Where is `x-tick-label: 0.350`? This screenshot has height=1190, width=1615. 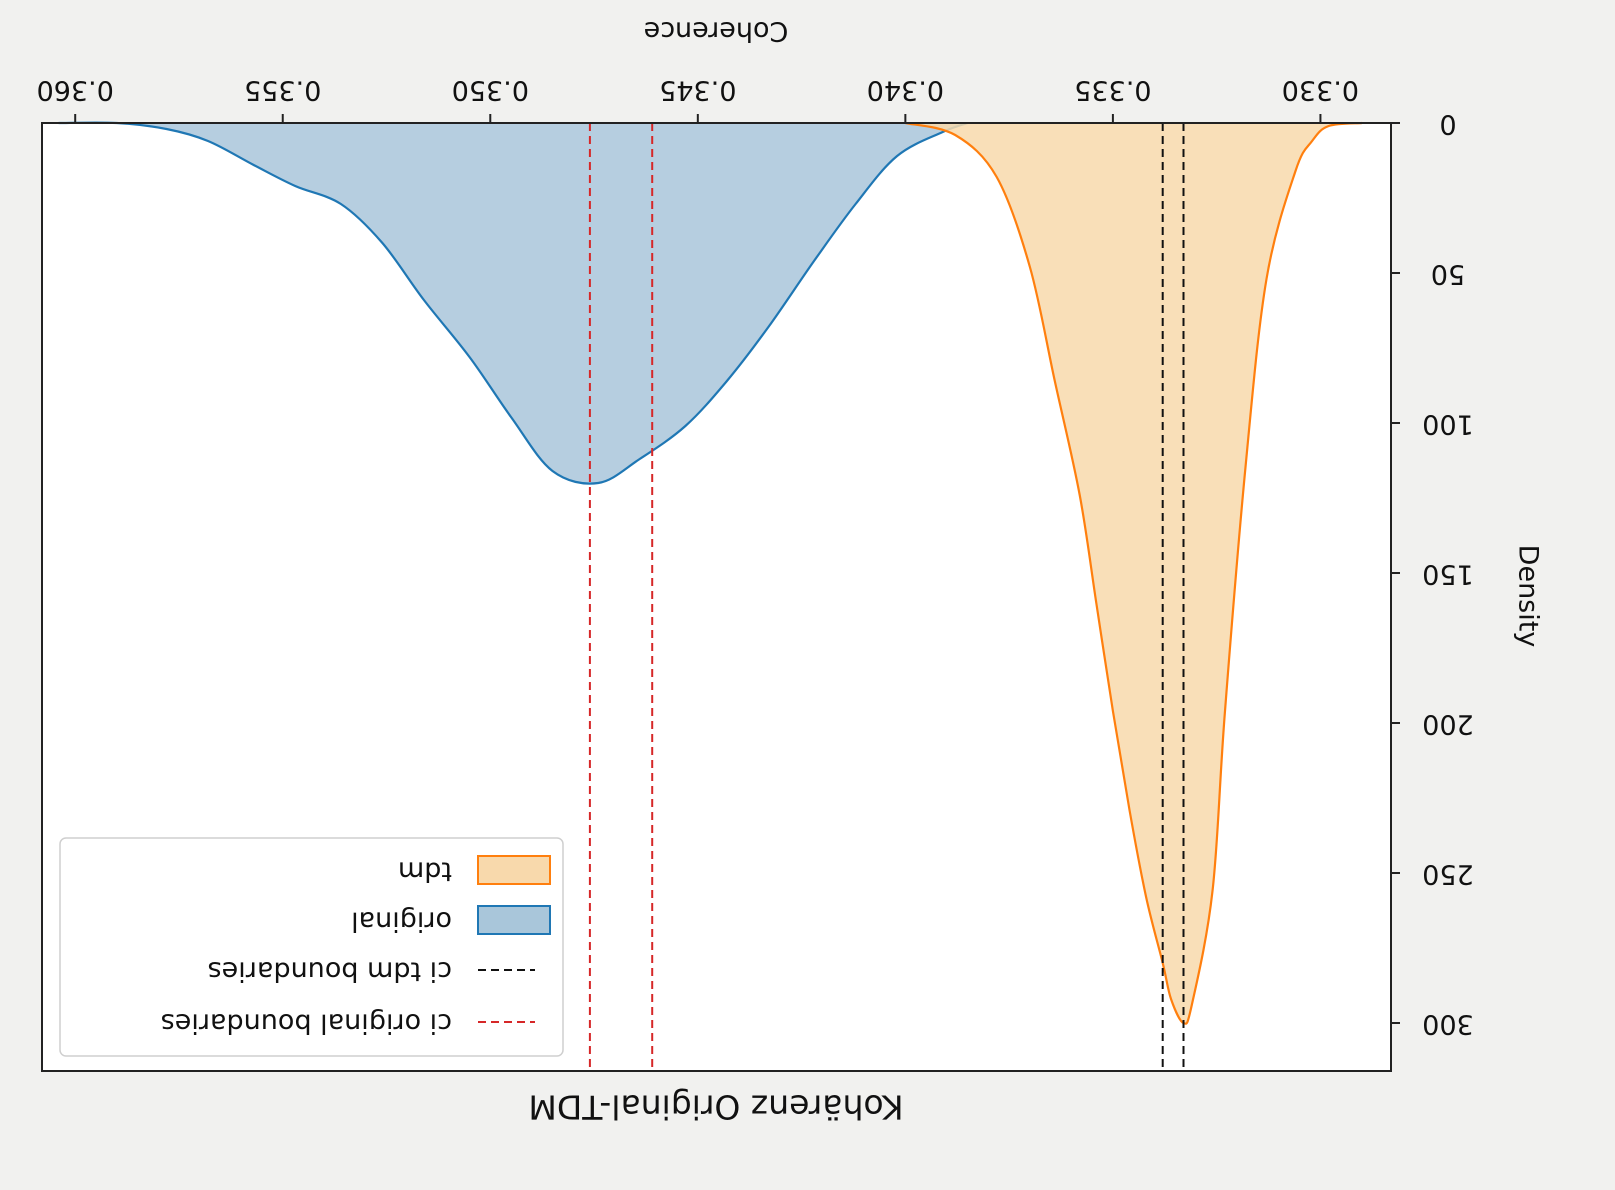 x-tick-label: 0.350 is located at coordinates (490, 90).